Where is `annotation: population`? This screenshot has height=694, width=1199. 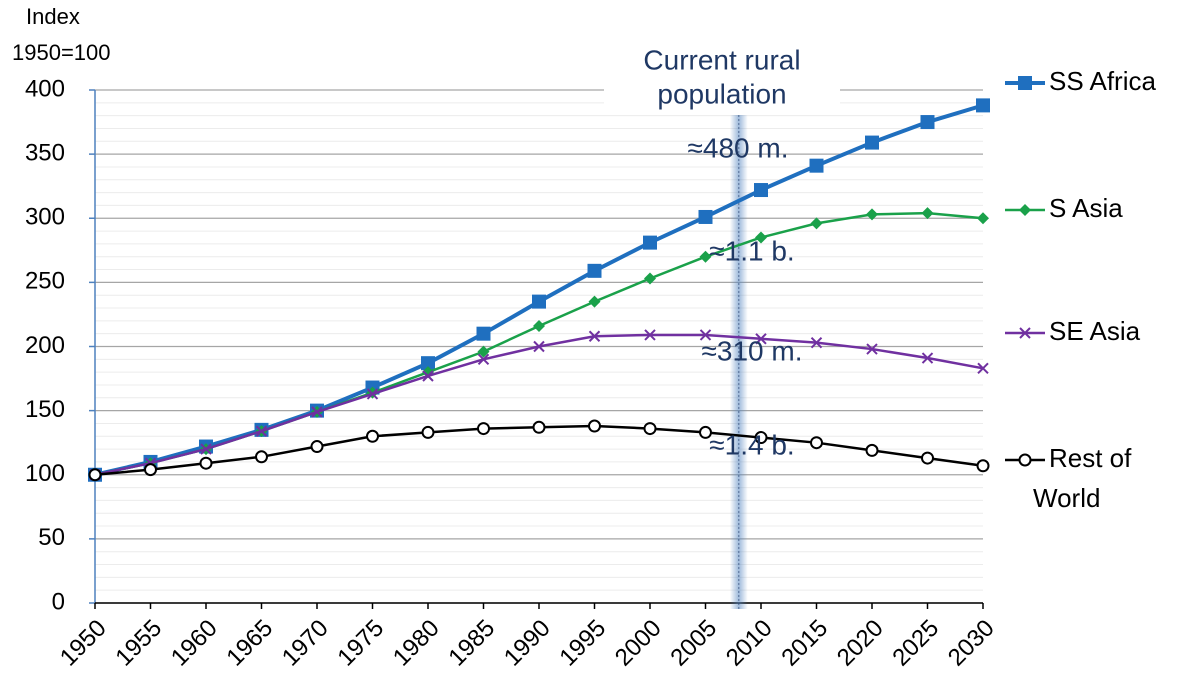
annotation: population is located at coordinates (721, 93).